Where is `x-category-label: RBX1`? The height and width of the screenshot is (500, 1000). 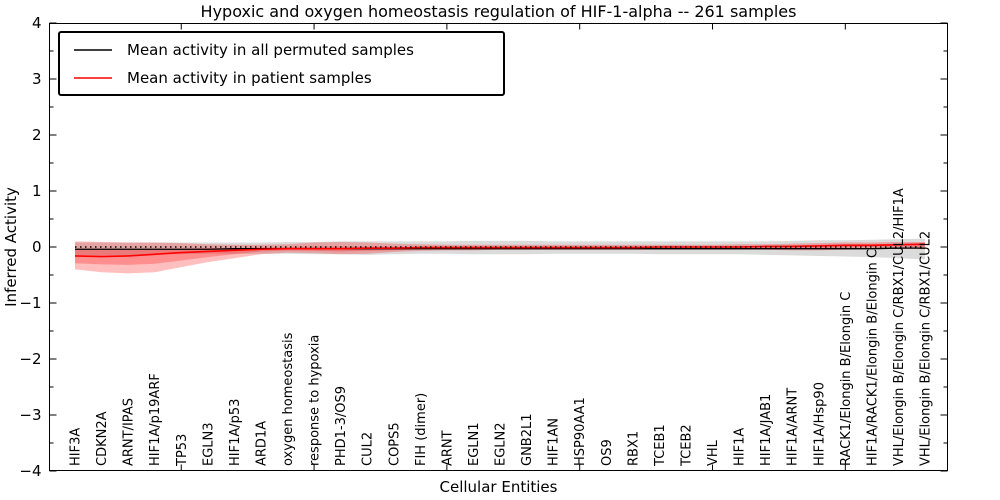 x-category-label: RBX1 is located at coordinates (633, 448).